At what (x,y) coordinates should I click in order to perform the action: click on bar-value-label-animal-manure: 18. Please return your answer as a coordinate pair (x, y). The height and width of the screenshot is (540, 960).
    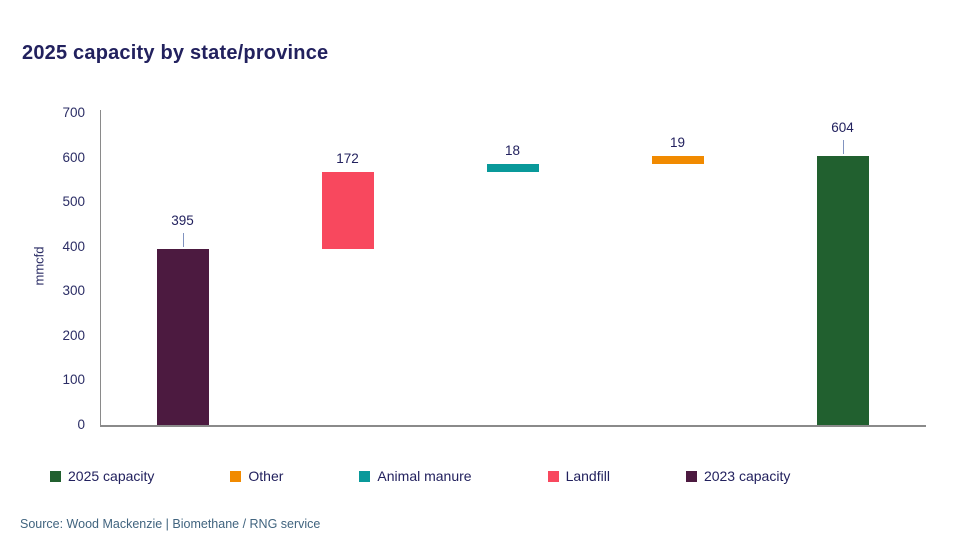
    Looking at the image, I should click on (512, 151).